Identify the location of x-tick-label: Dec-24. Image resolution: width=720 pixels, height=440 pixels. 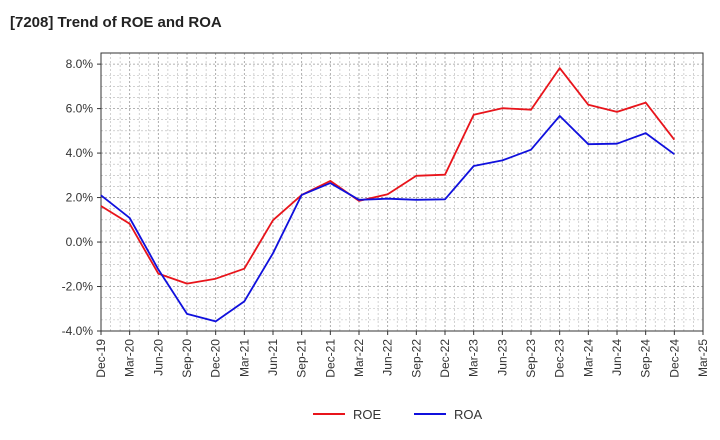
(674, 358).